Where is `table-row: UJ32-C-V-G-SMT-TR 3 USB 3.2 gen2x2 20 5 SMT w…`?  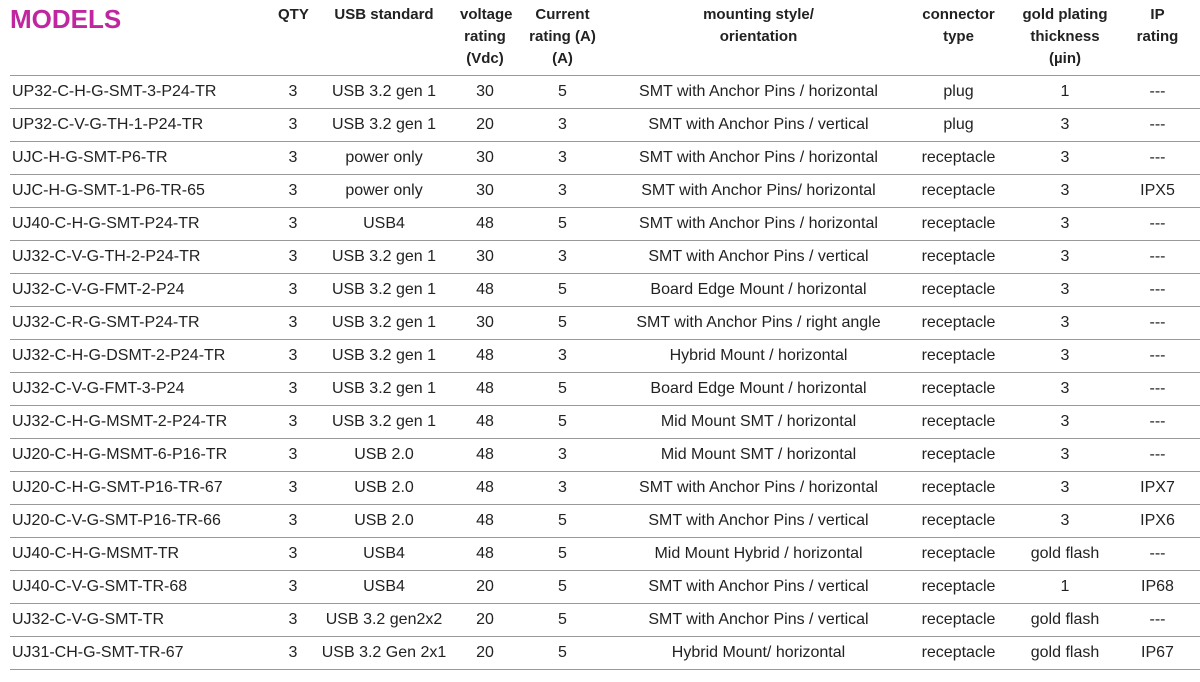
table-row: UJ32-C-V-G-SMT-TR 3 USB 3.2 gen2x2 20 5 SMT w… is located at coordinates (605, 620).